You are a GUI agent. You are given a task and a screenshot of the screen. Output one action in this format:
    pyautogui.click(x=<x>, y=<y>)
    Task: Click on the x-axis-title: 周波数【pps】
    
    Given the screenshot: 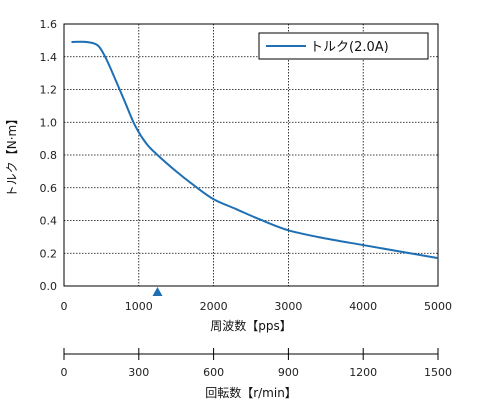 What is the action you would take?
    pyautogui.click(x=251, y=325)
    